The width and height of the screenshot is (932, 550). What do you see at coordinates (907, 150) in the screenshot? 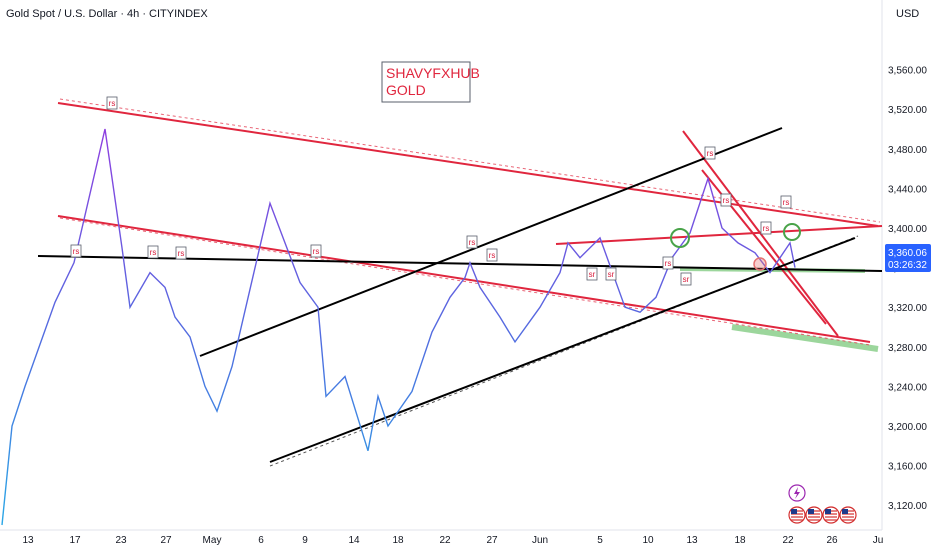
I see `y-tick-label: 3,480.00` at bounding box center [907, 150].